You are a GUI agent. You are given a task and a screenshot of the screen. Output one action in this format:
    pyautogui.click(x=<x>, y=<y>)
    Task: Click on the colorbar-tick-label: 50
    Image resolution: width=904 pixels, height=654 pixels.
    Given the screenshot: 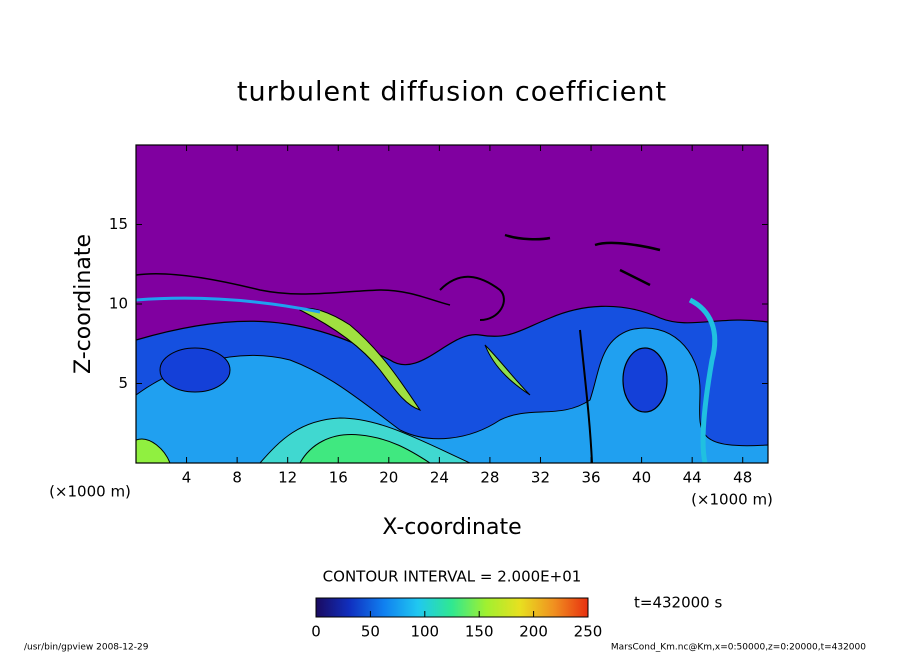 What is the action you would take?
    pyautogui.click(x=370, y=632)
    